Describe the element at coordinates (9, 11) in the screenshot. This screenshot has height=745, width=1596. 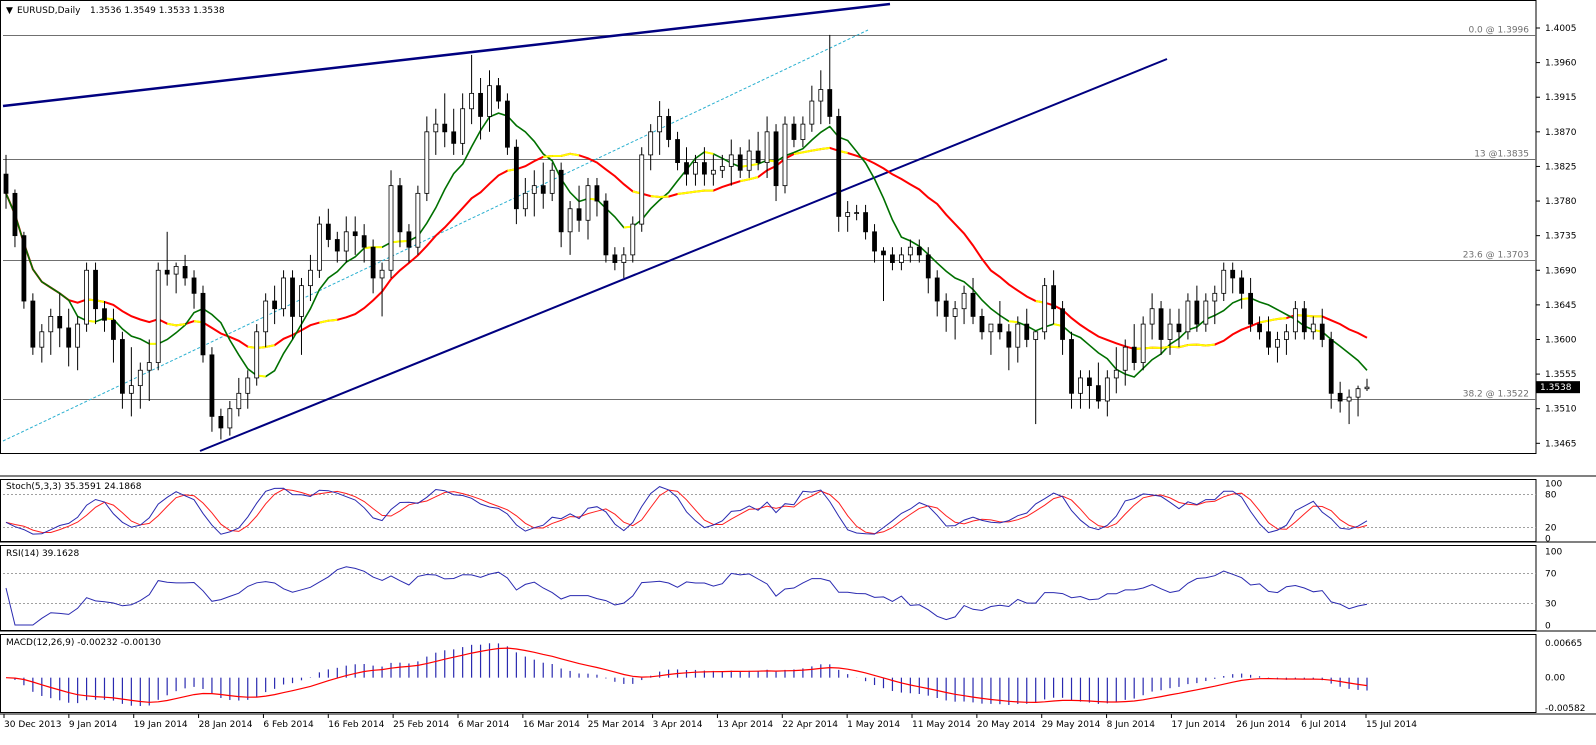
I see `symbol-header-arrow-icon: ▼` at that location.